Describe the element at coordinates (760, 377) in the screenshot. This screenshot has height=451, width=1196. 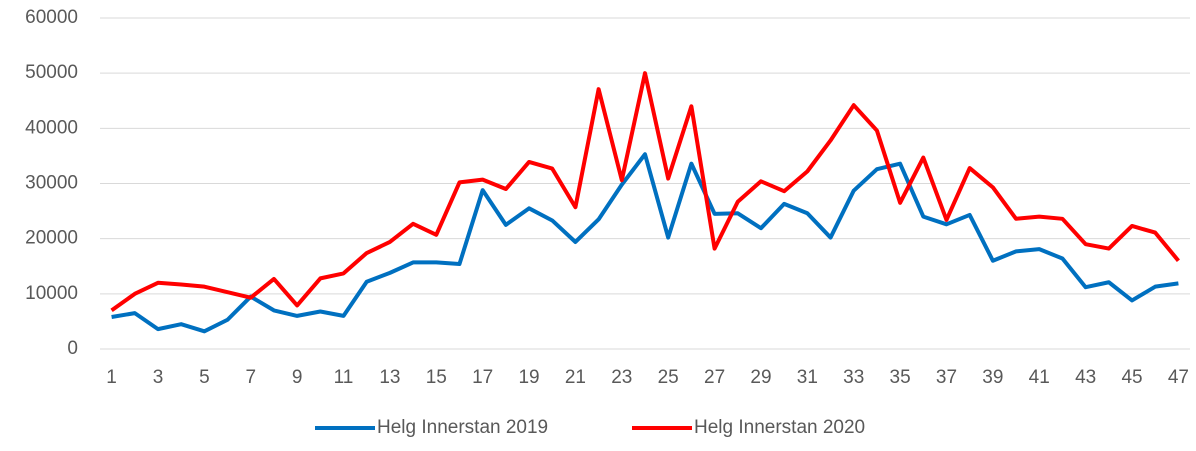
I see `x-tick-label: 29` at that location.